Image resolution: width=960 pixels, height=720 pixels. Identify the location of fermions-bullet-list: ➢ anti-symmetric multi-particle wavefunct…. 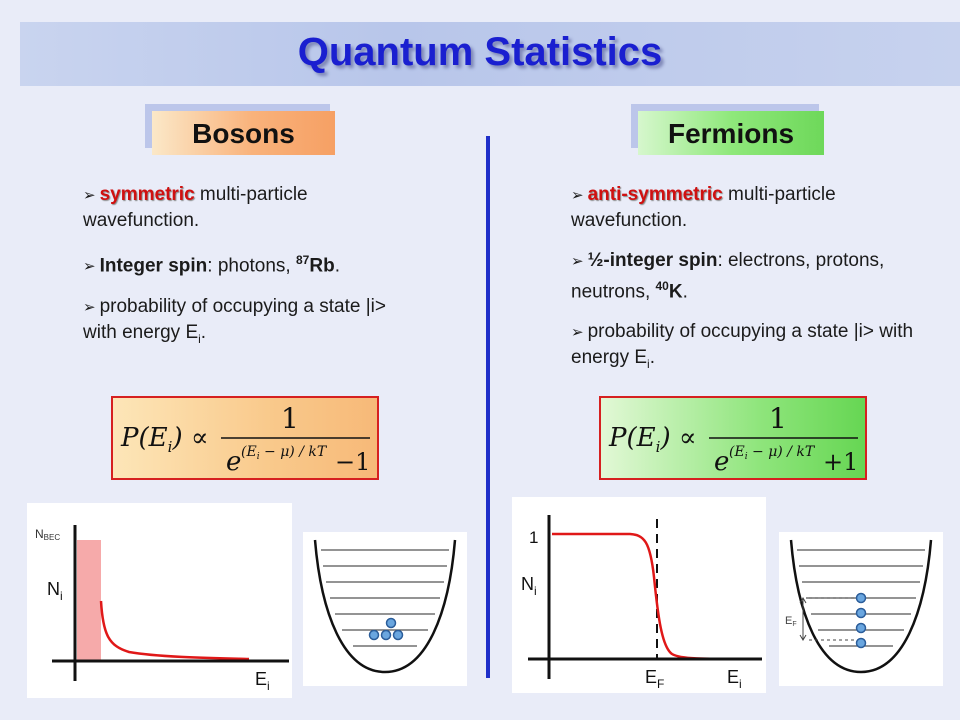
(746, 287).